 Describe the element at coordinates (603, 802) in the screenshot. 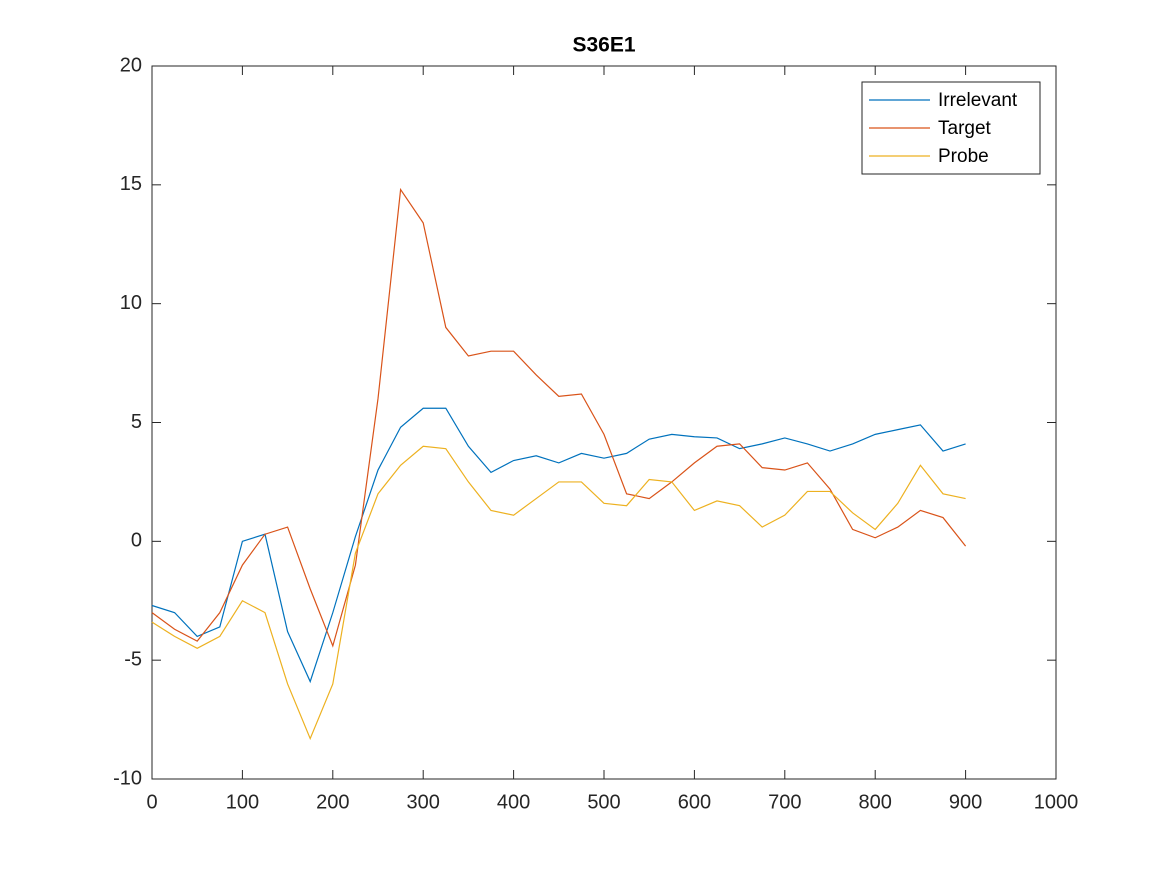

I see `x-tick-label: 500` at that location.